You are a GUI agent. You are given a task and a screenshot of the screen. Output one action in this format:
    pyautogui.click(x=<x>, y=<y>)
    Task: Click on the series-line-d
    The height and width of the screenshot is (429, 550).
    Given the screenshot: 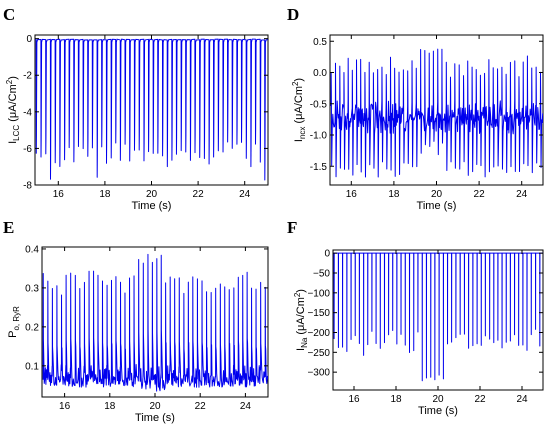 What is the action you would take?
    pyautogui.click(x=436, y=113)
    